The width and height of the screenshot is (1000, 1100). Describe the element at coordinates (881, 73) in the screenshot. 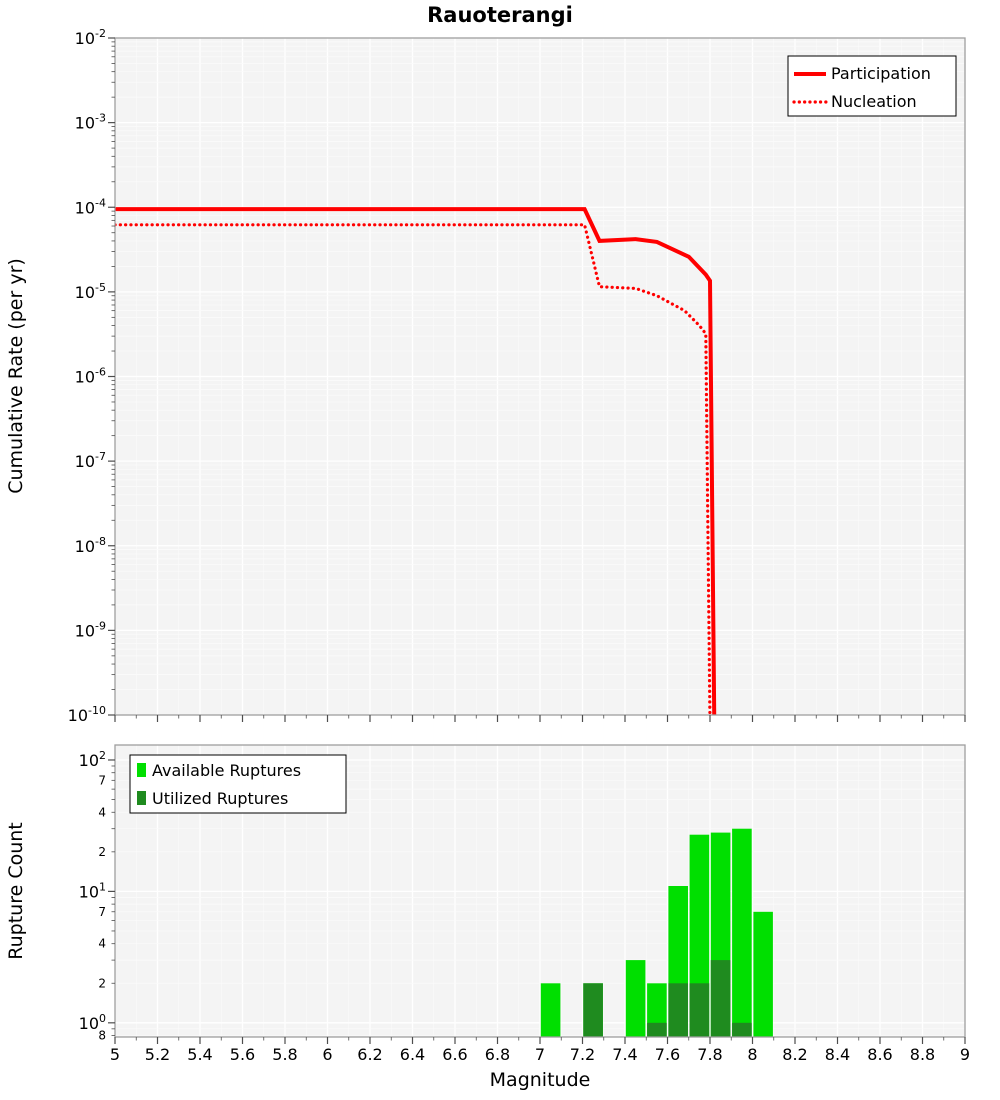

I see `legend-label-participation: Participation` at that location.